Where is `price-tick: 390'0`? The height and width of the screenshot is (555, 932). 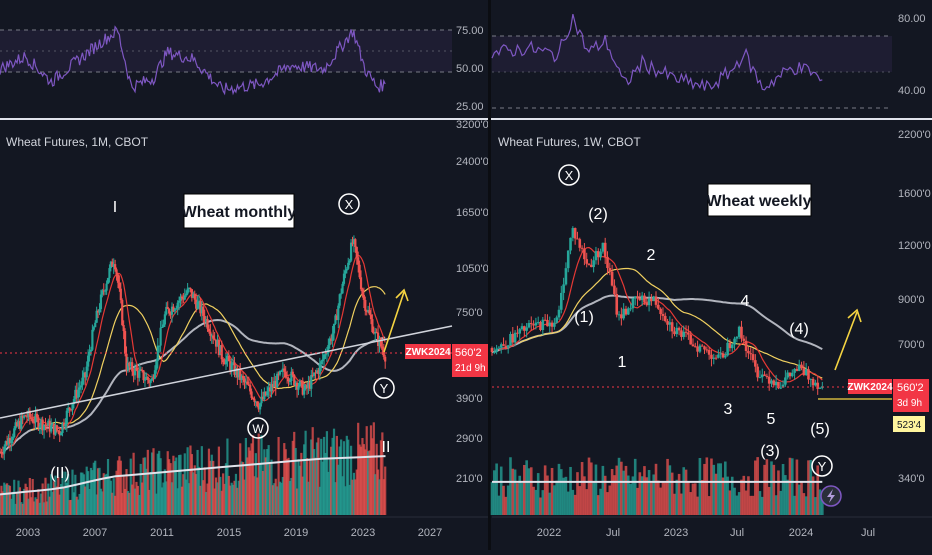 price-tick: 390'0 is located at coordinates (469, 399).